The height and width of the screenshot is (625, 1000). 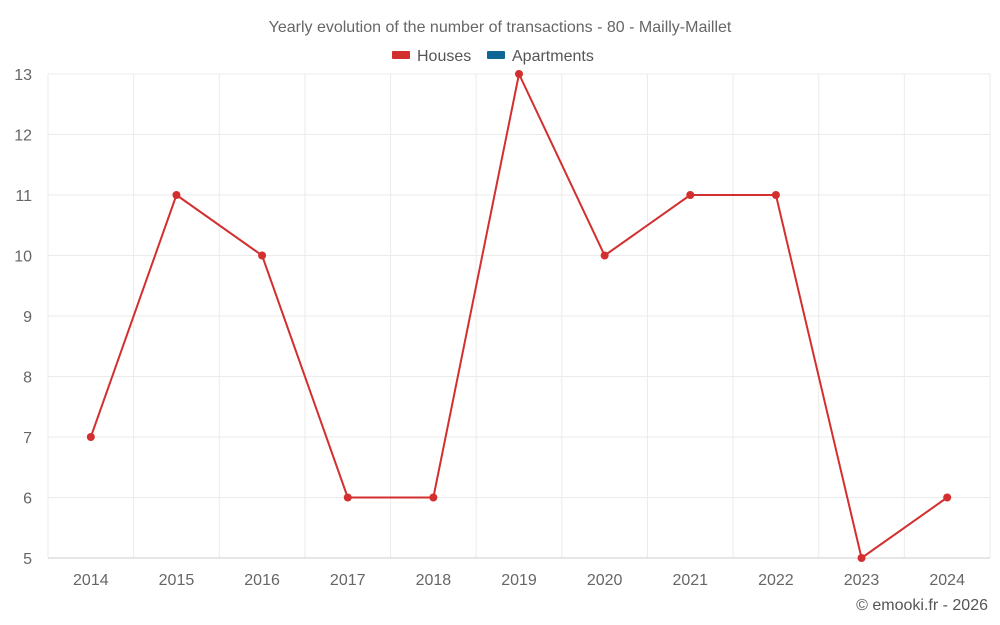 I want to click on y-tick-label: 5, so click(x=27, y=559).